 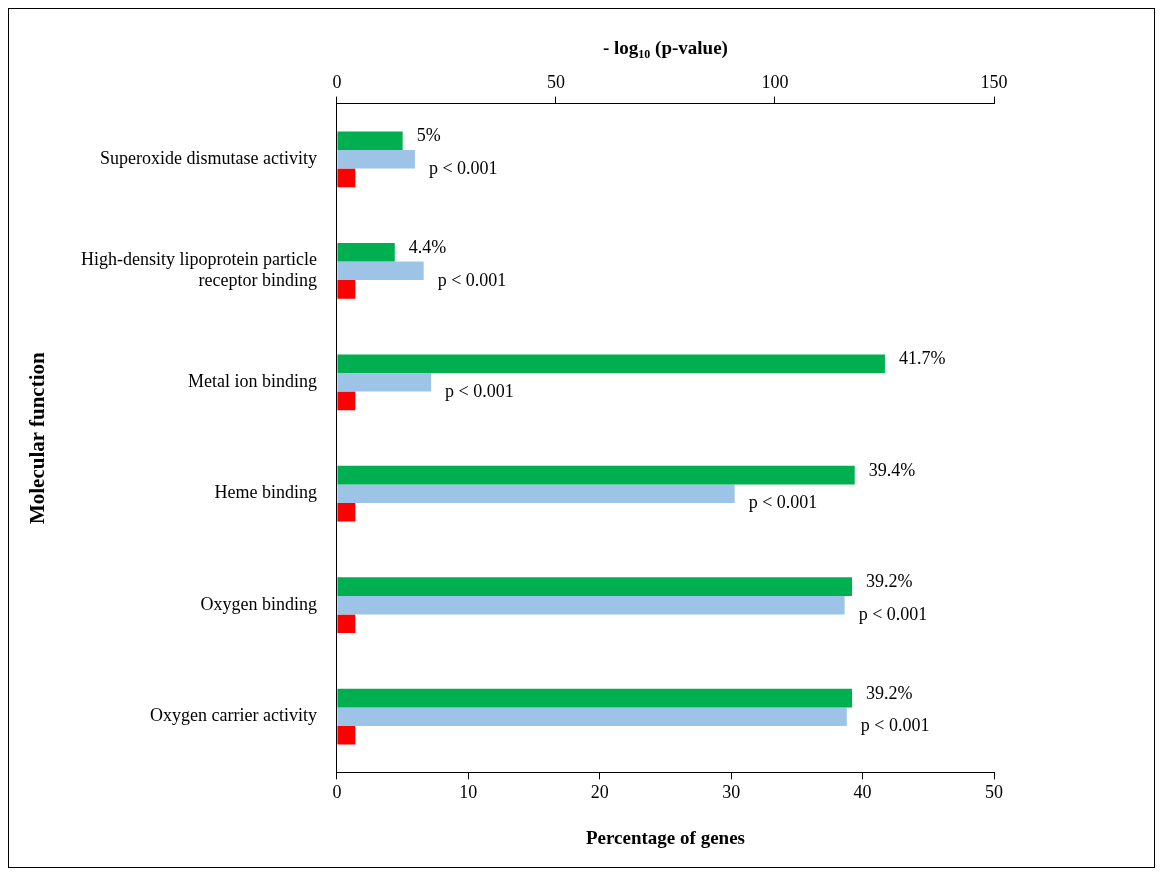 What do you see at coordinates (428, 135) in the screenshot?
I see `data-label: 5%` at bounding box center [428, 135].